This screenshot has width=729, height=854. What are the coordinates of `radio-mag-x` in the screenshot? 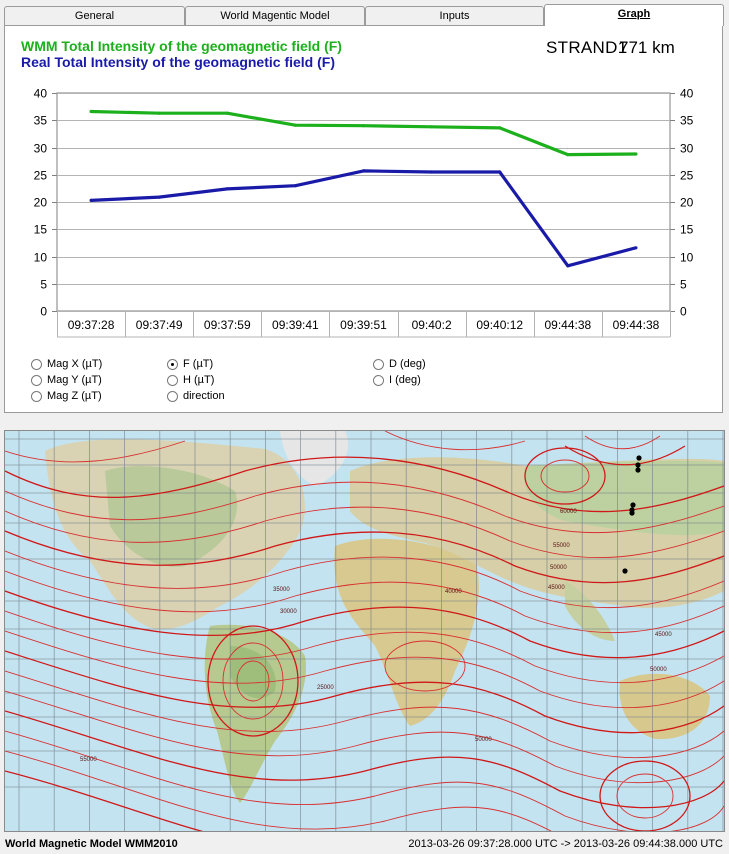 It's located at (36, 364).